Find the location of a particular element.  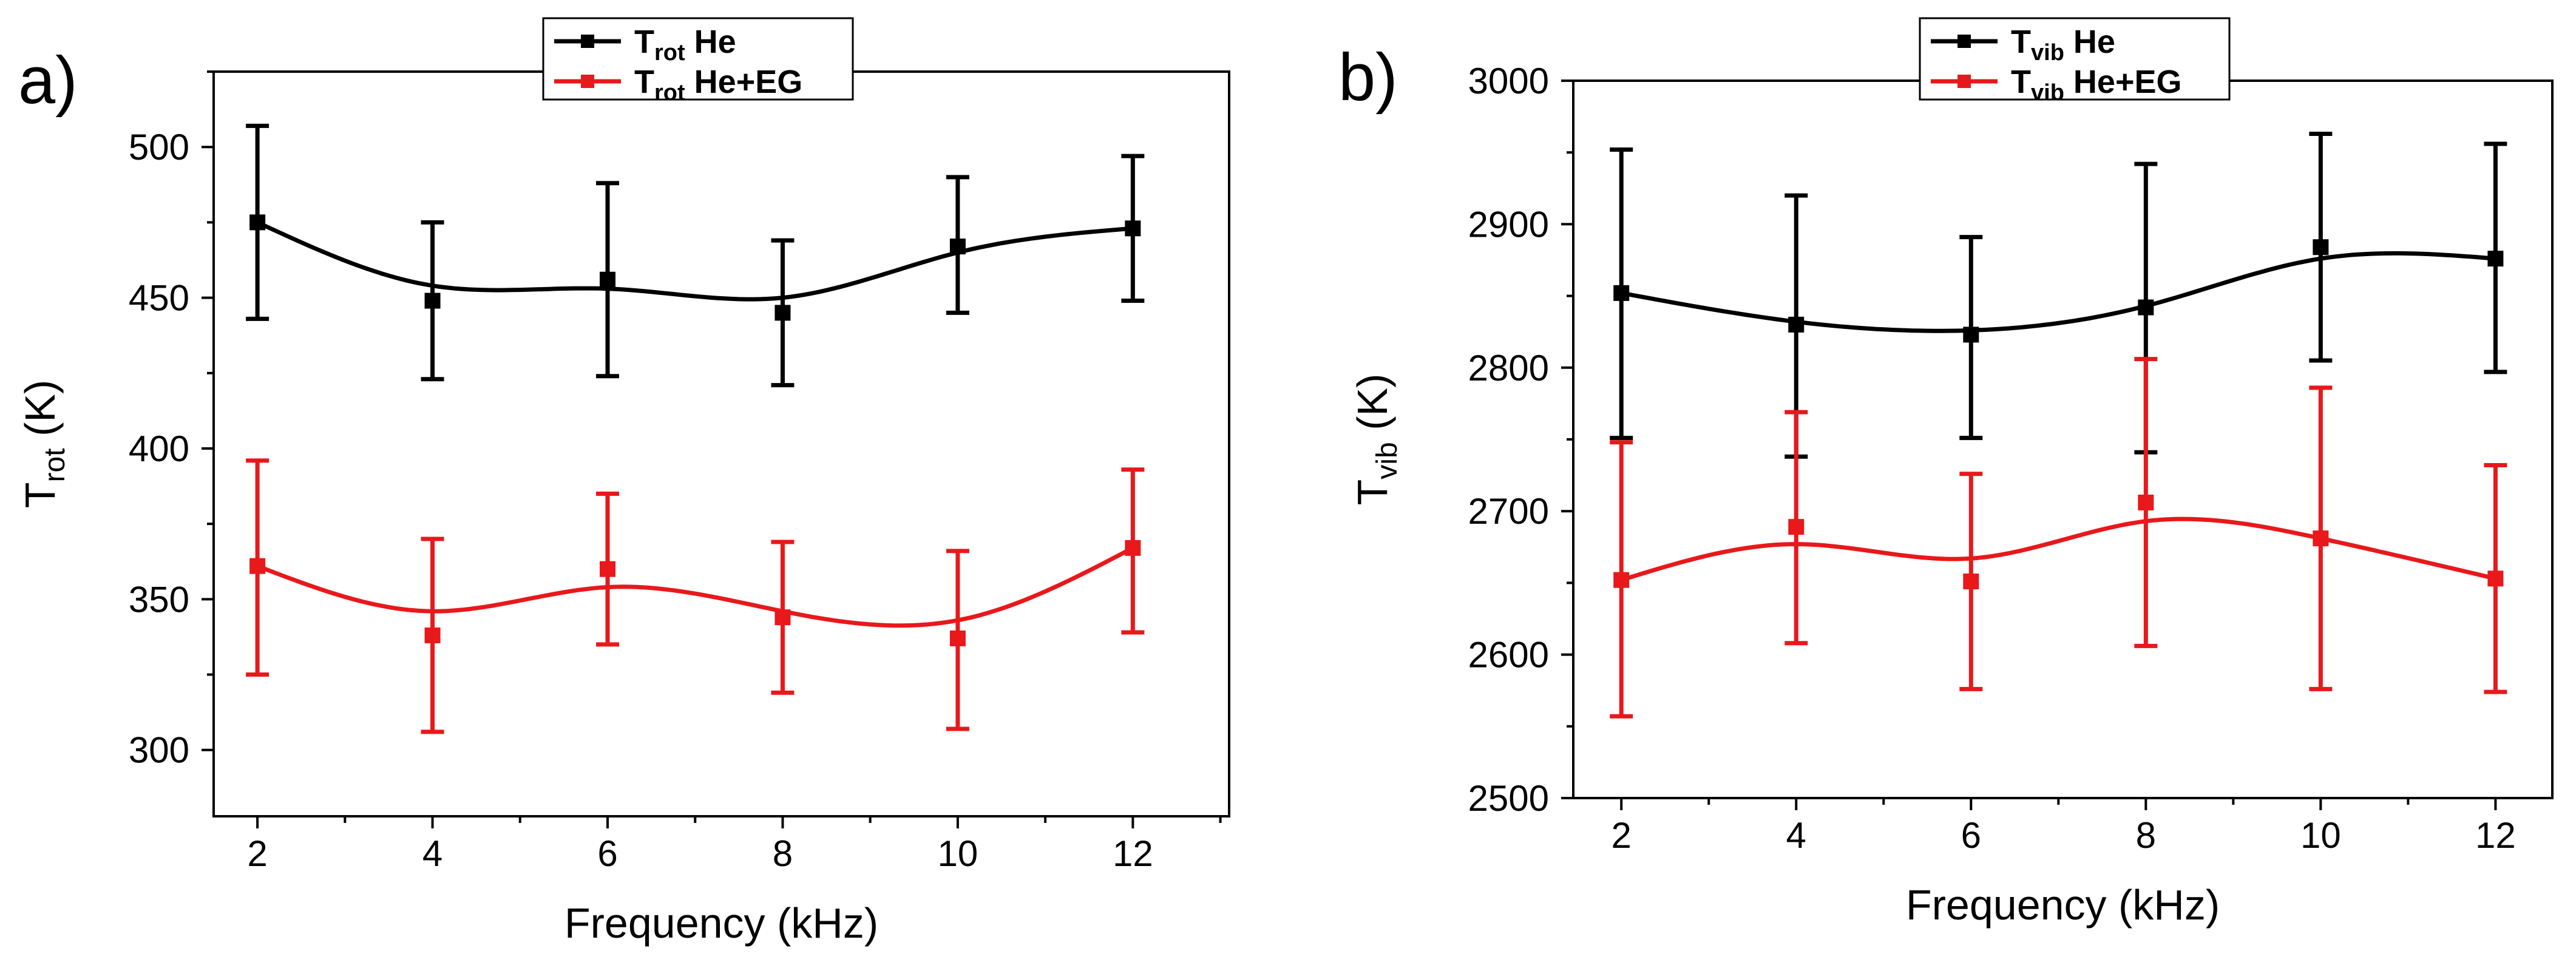

legend-label: Trot He+EG is located at coordinates (718, 85).